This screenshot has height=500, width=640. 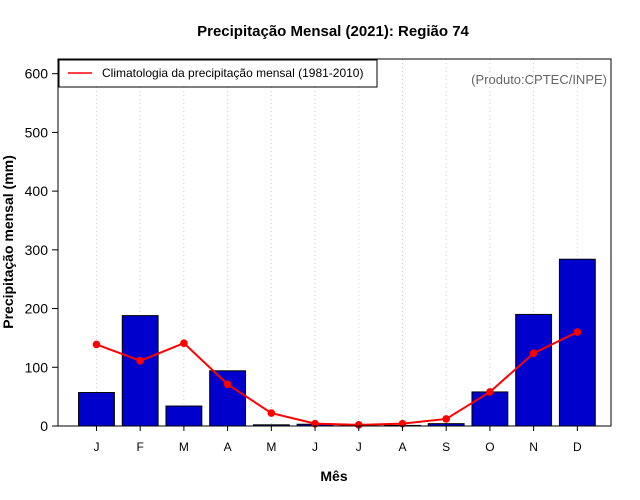 What do you see at coordinates (37, 132) in the screenshot?
I see `y-tick-label: 500` at bounding box center [37, 132].